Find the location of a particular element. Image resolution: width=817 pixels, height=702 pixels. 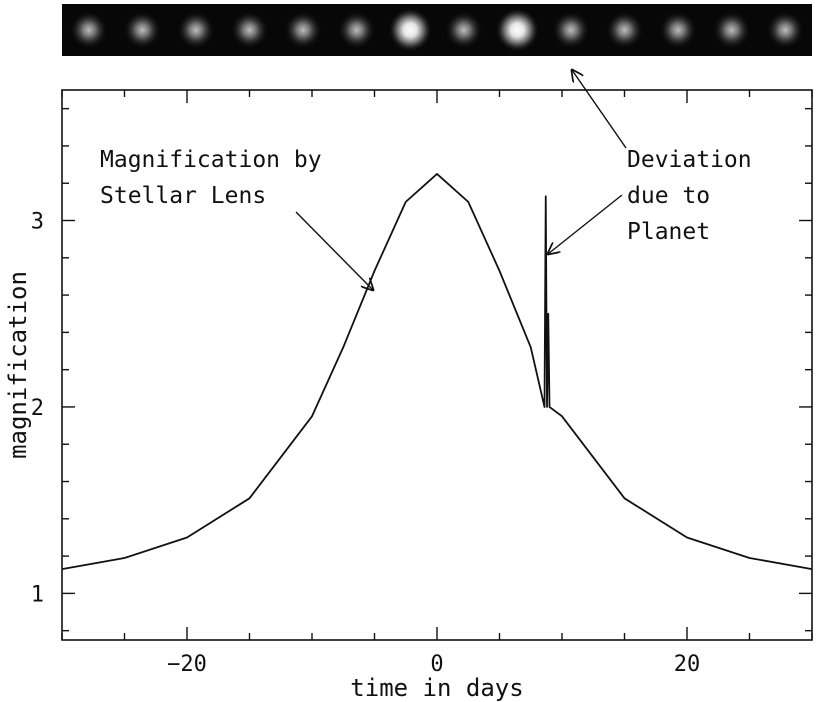

x-tick-label: 20 is located at coordinates (687, 664).